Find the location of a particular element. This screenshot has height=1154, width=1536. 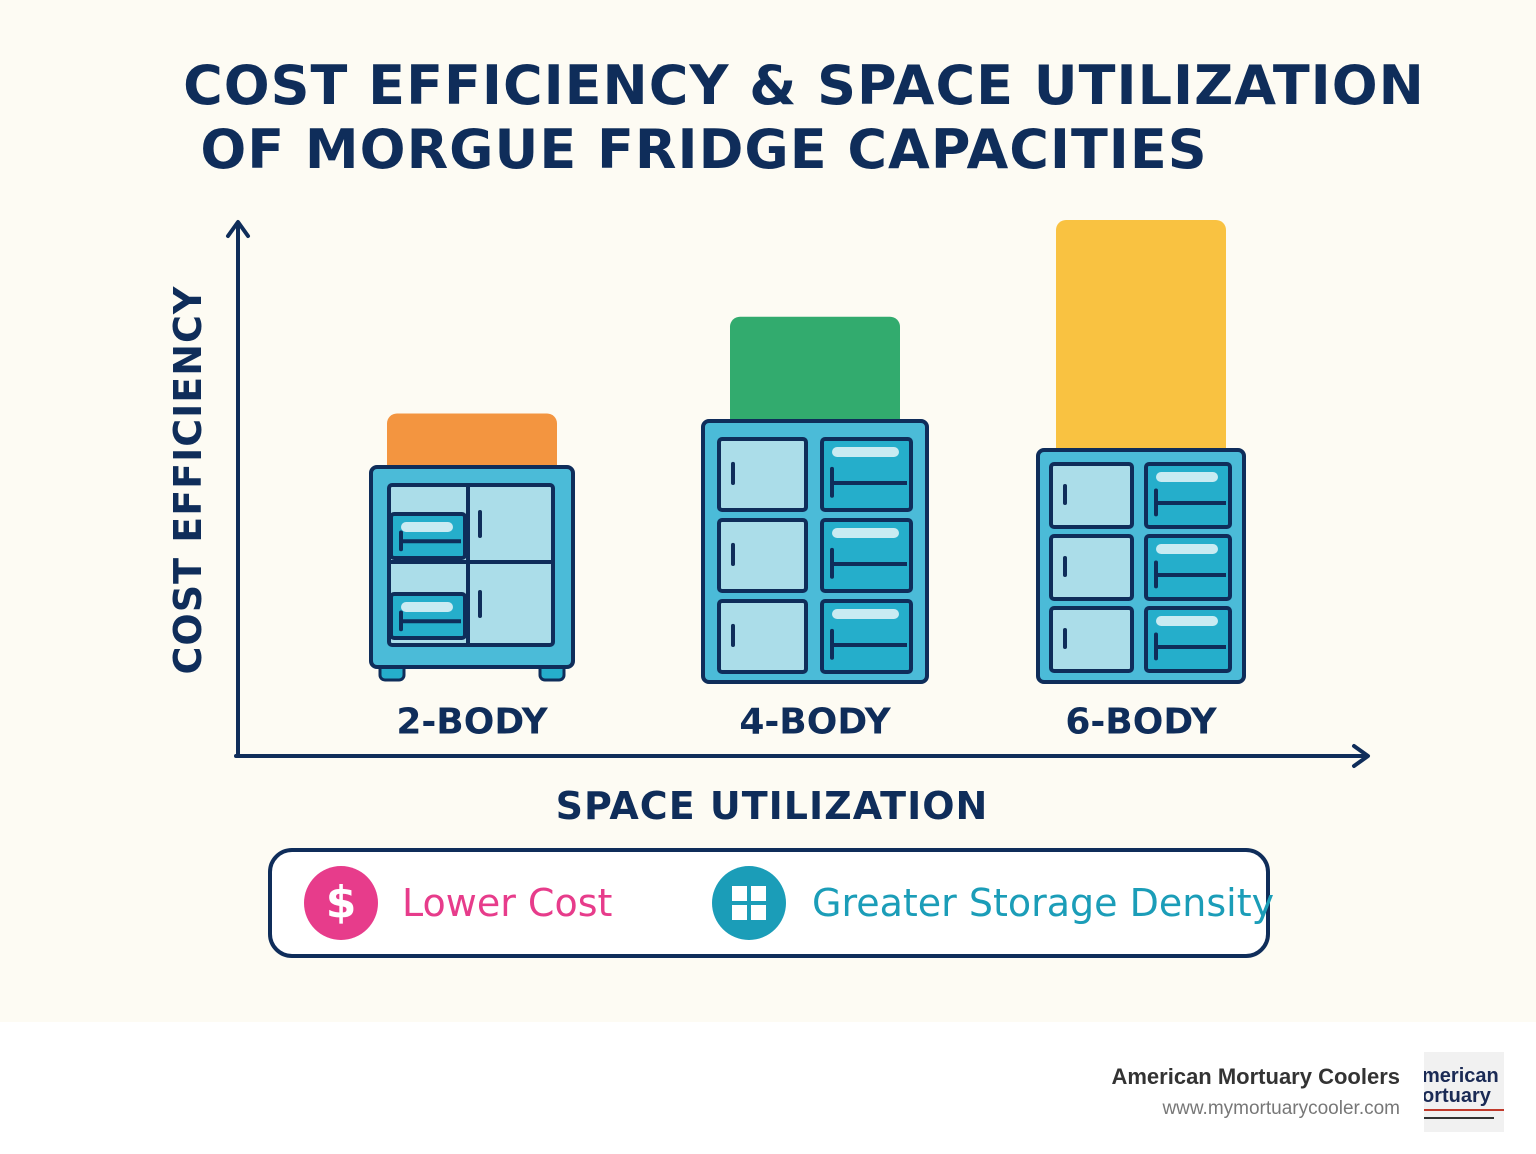

legend-label-storage-density: Greater Storage Density is located at coordinates (1043, 903).